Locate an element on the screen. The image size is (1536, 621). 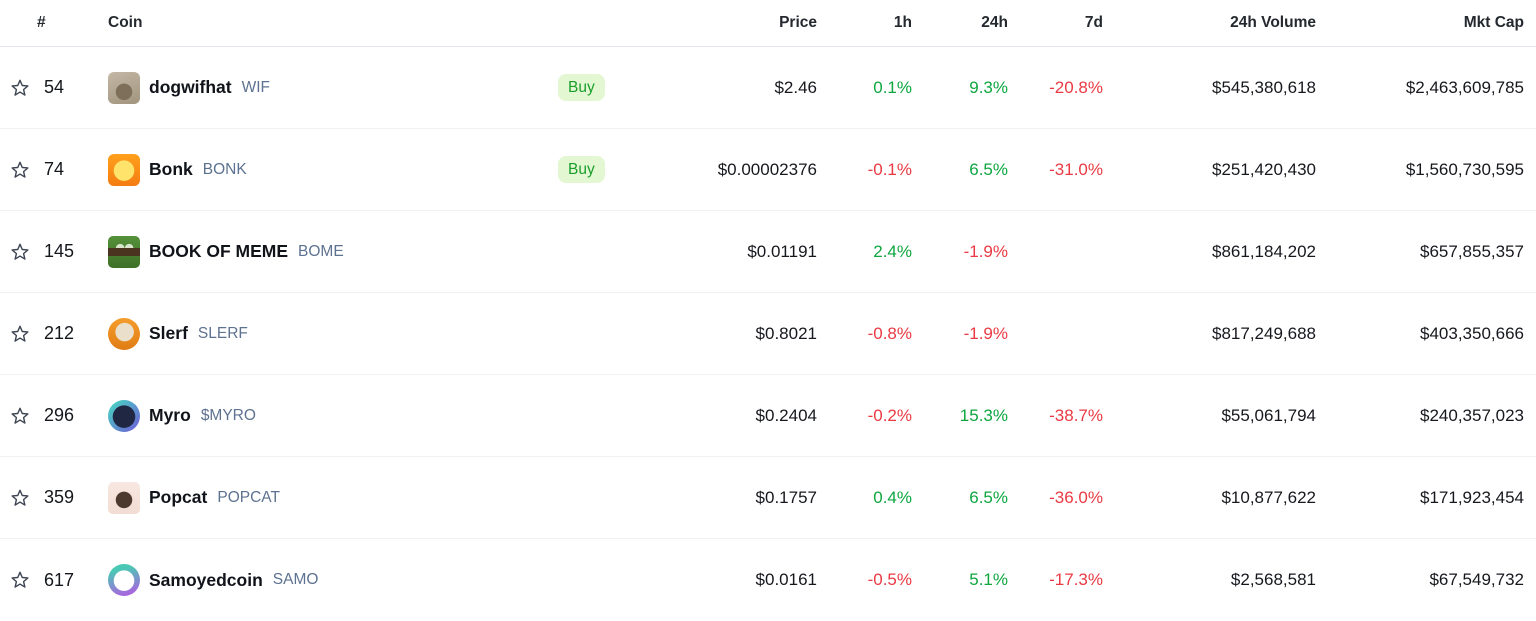
change-24h: 5.1% is located at coordinates (988, 579).